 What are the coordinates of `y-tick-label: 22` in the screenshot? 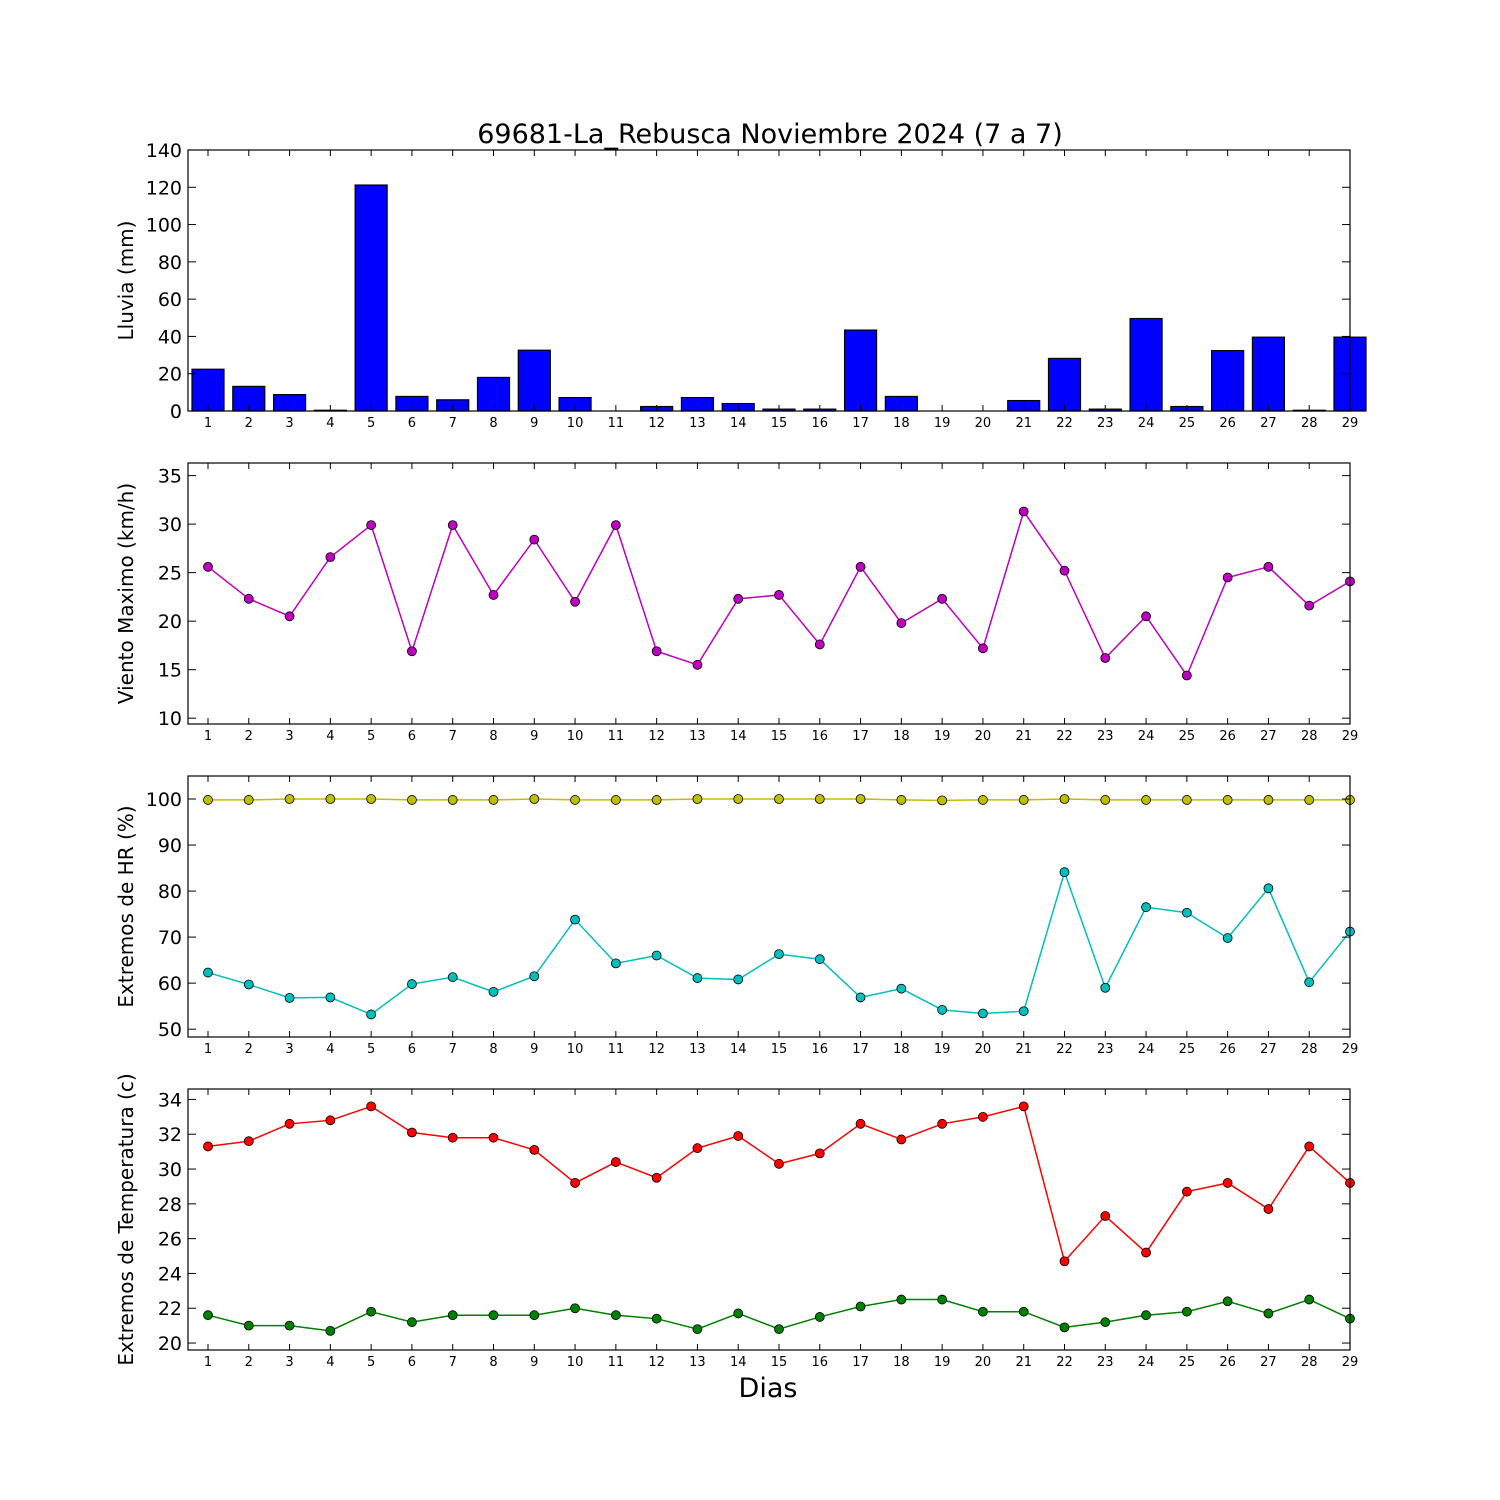 It's located at (170, 1309).